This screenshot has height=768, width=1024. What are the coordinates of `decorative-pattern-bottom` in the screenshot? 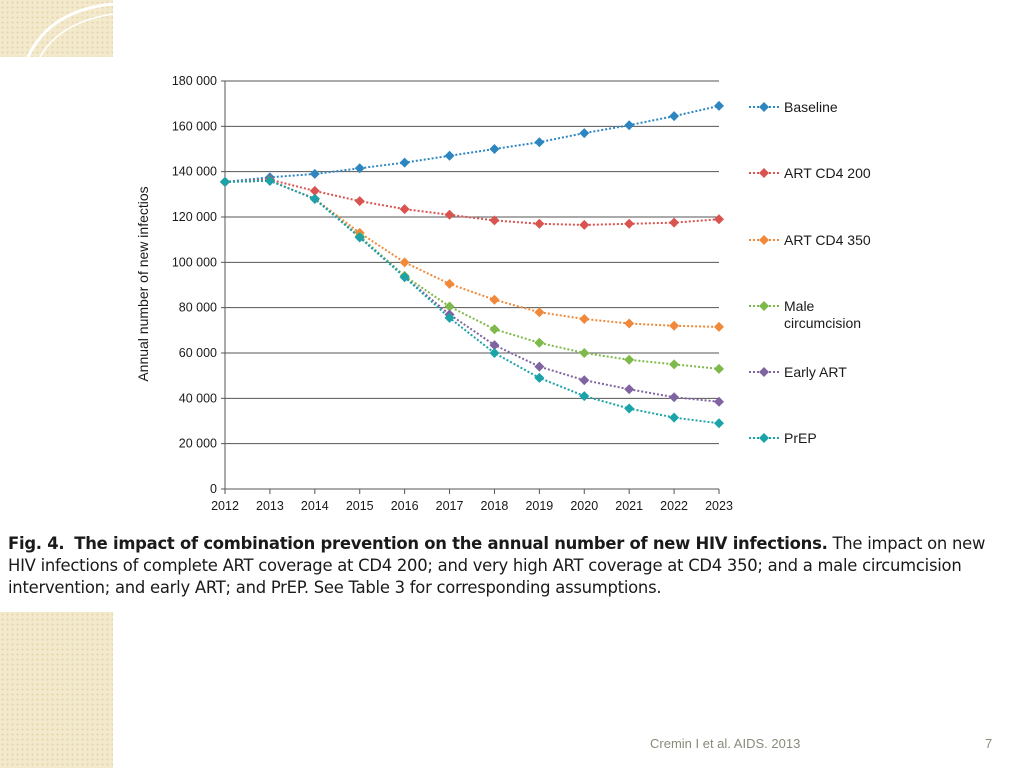 It's located at (56, 690).